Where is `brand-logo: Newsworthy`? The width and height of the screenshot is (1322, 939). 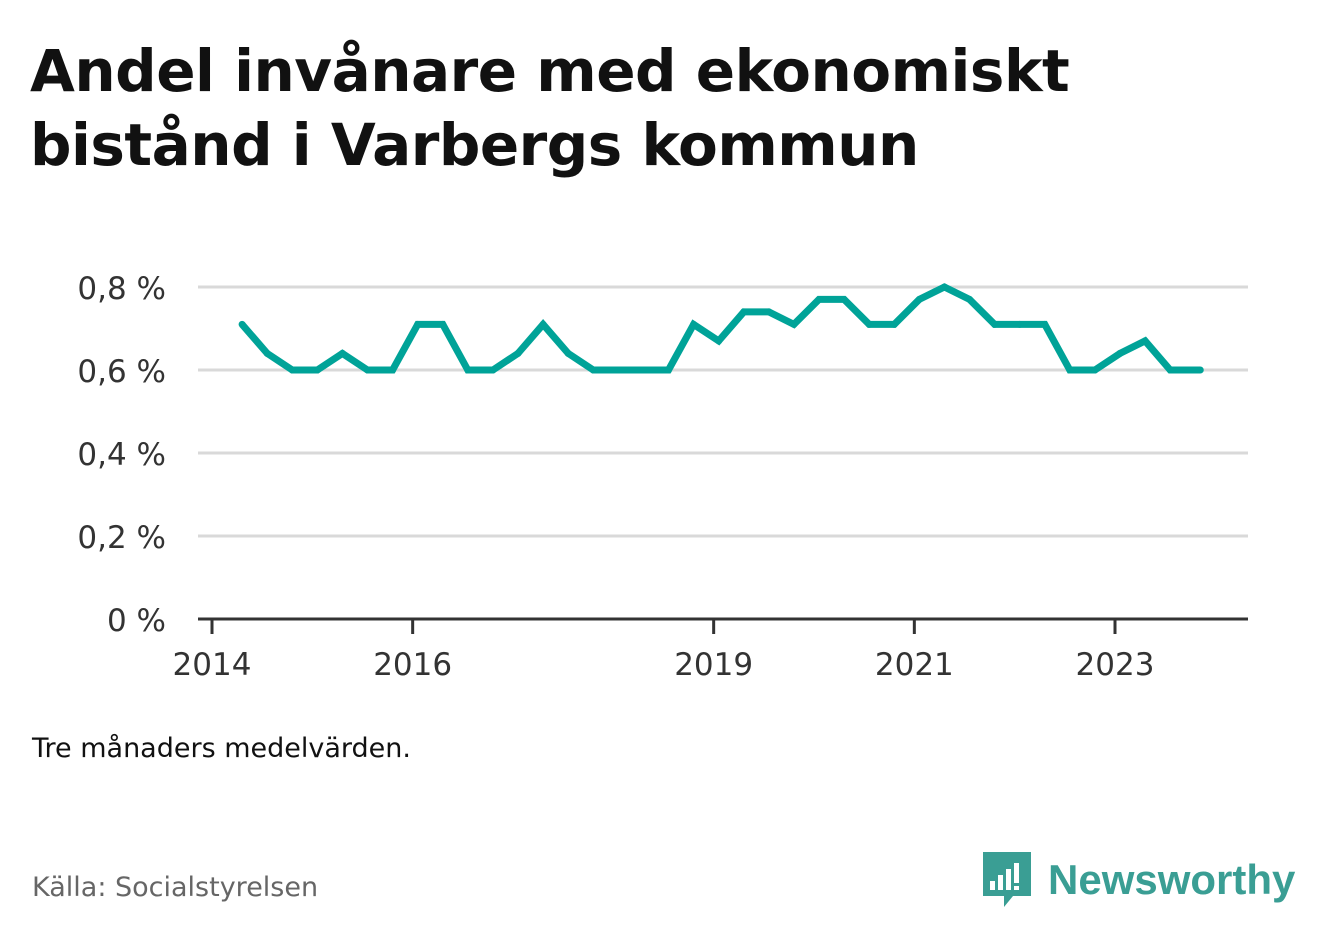 brand-logo: Newsworthy is located at coordinates (1137, 880).